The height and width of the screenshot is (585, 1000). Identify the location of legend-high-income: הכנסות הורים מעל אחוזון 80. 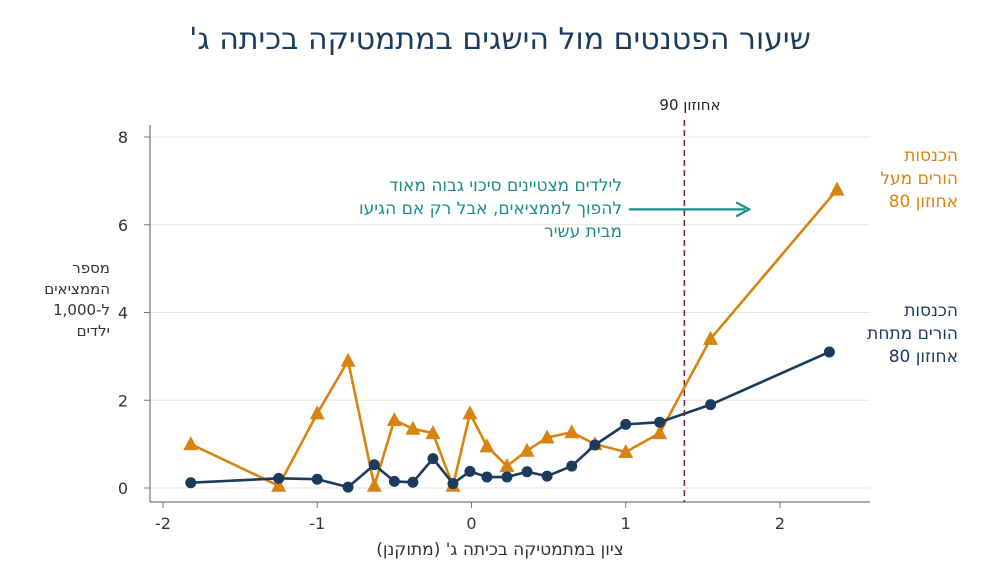
(919, 179).